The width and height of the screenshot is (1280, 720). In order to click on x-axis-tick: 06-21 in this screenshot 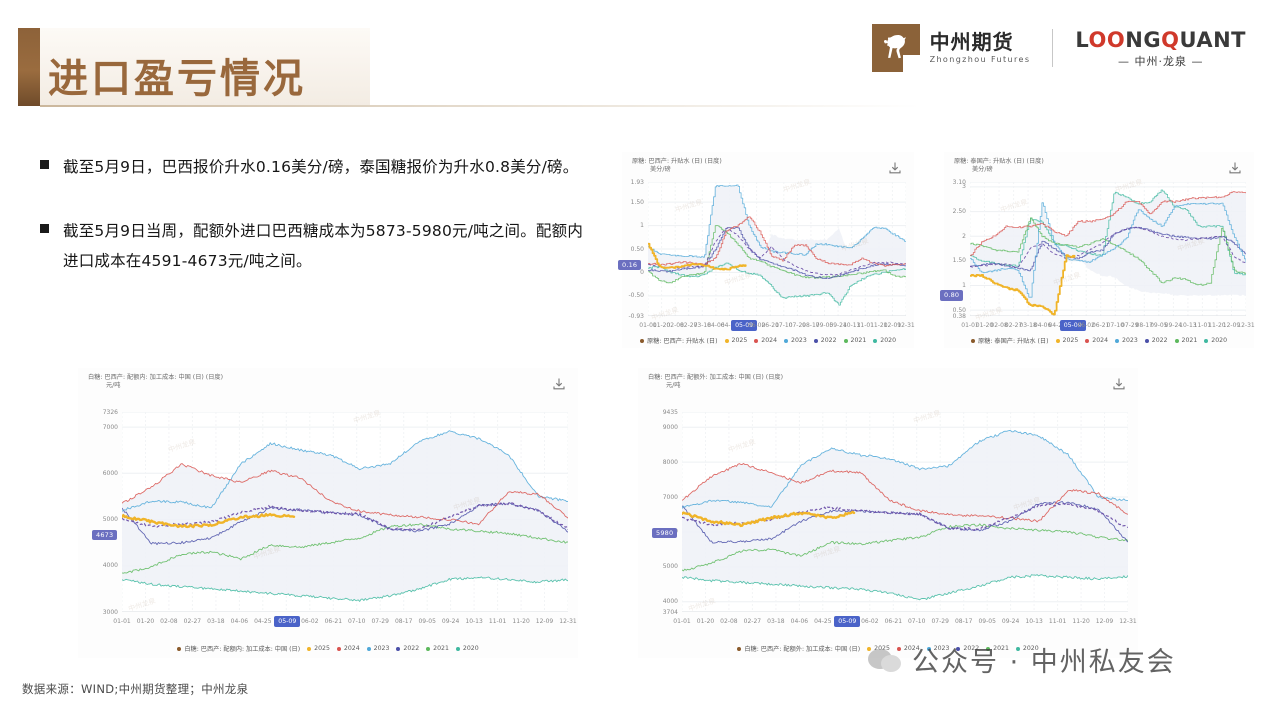, I will do `click(893, 621)`.